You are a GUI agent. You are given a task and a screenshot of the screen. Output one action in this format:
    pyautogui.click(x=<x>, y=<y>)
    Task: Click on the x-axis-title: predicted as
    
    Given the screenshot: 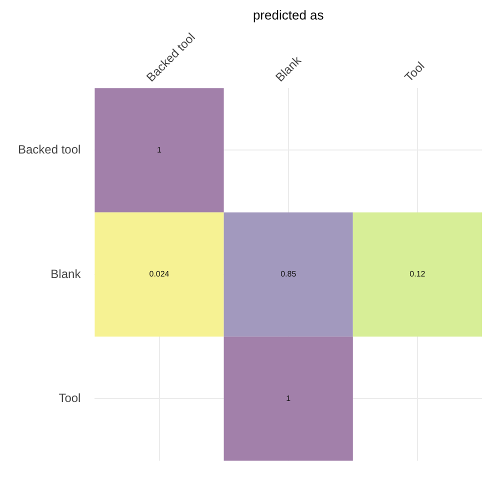 What is the action you would take?
    pyautogui.click(x=288, y=14)
    